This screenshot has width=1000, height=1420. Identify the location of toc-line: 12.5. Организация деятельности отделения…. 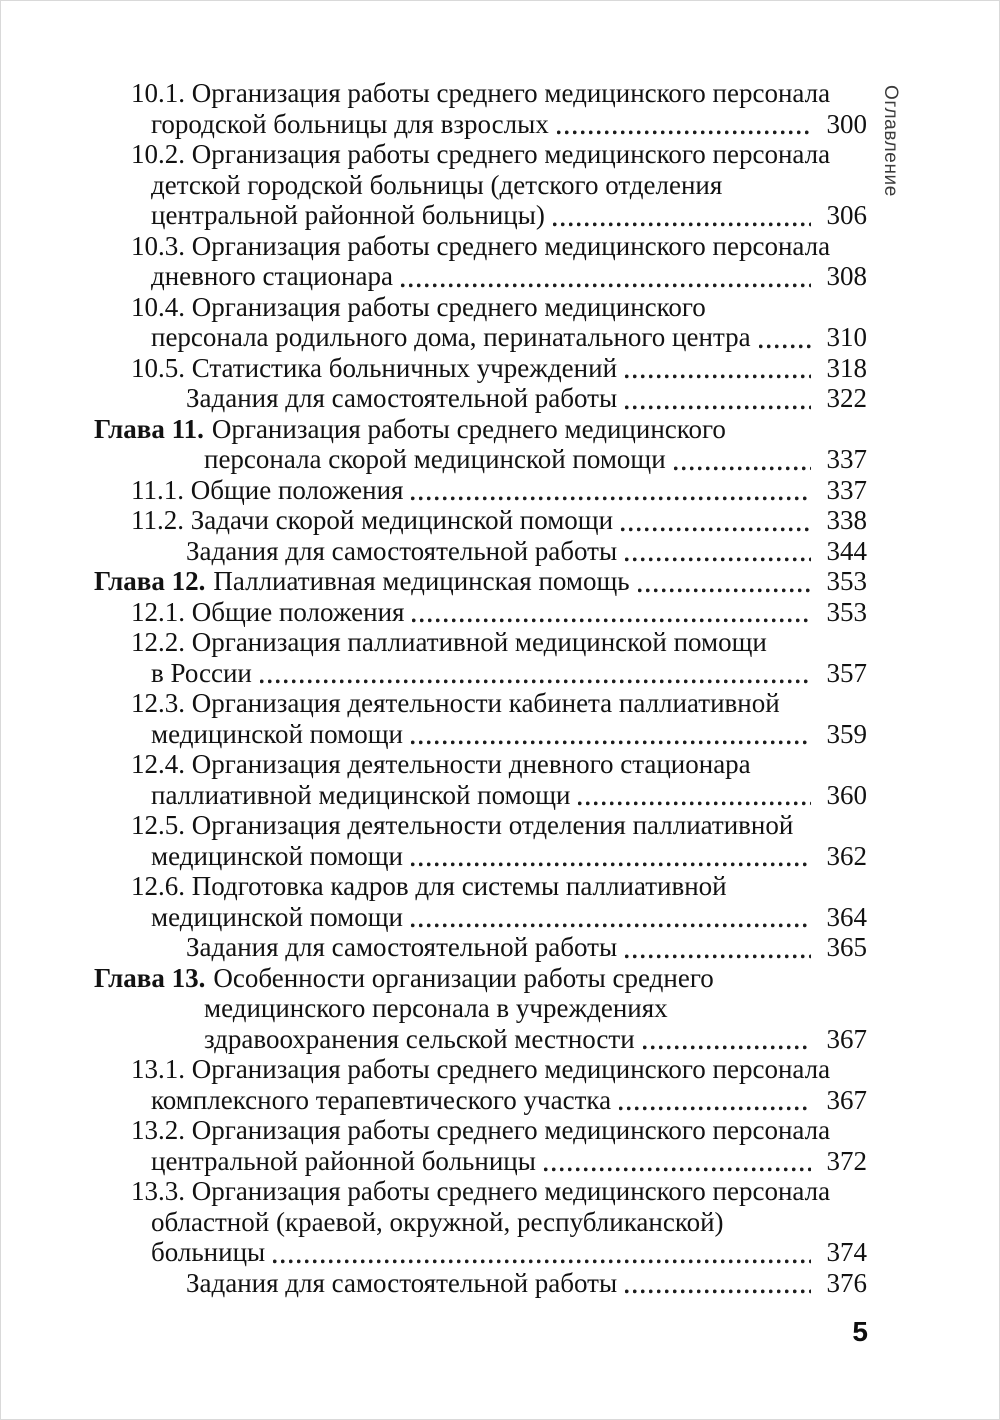
(434, 825).